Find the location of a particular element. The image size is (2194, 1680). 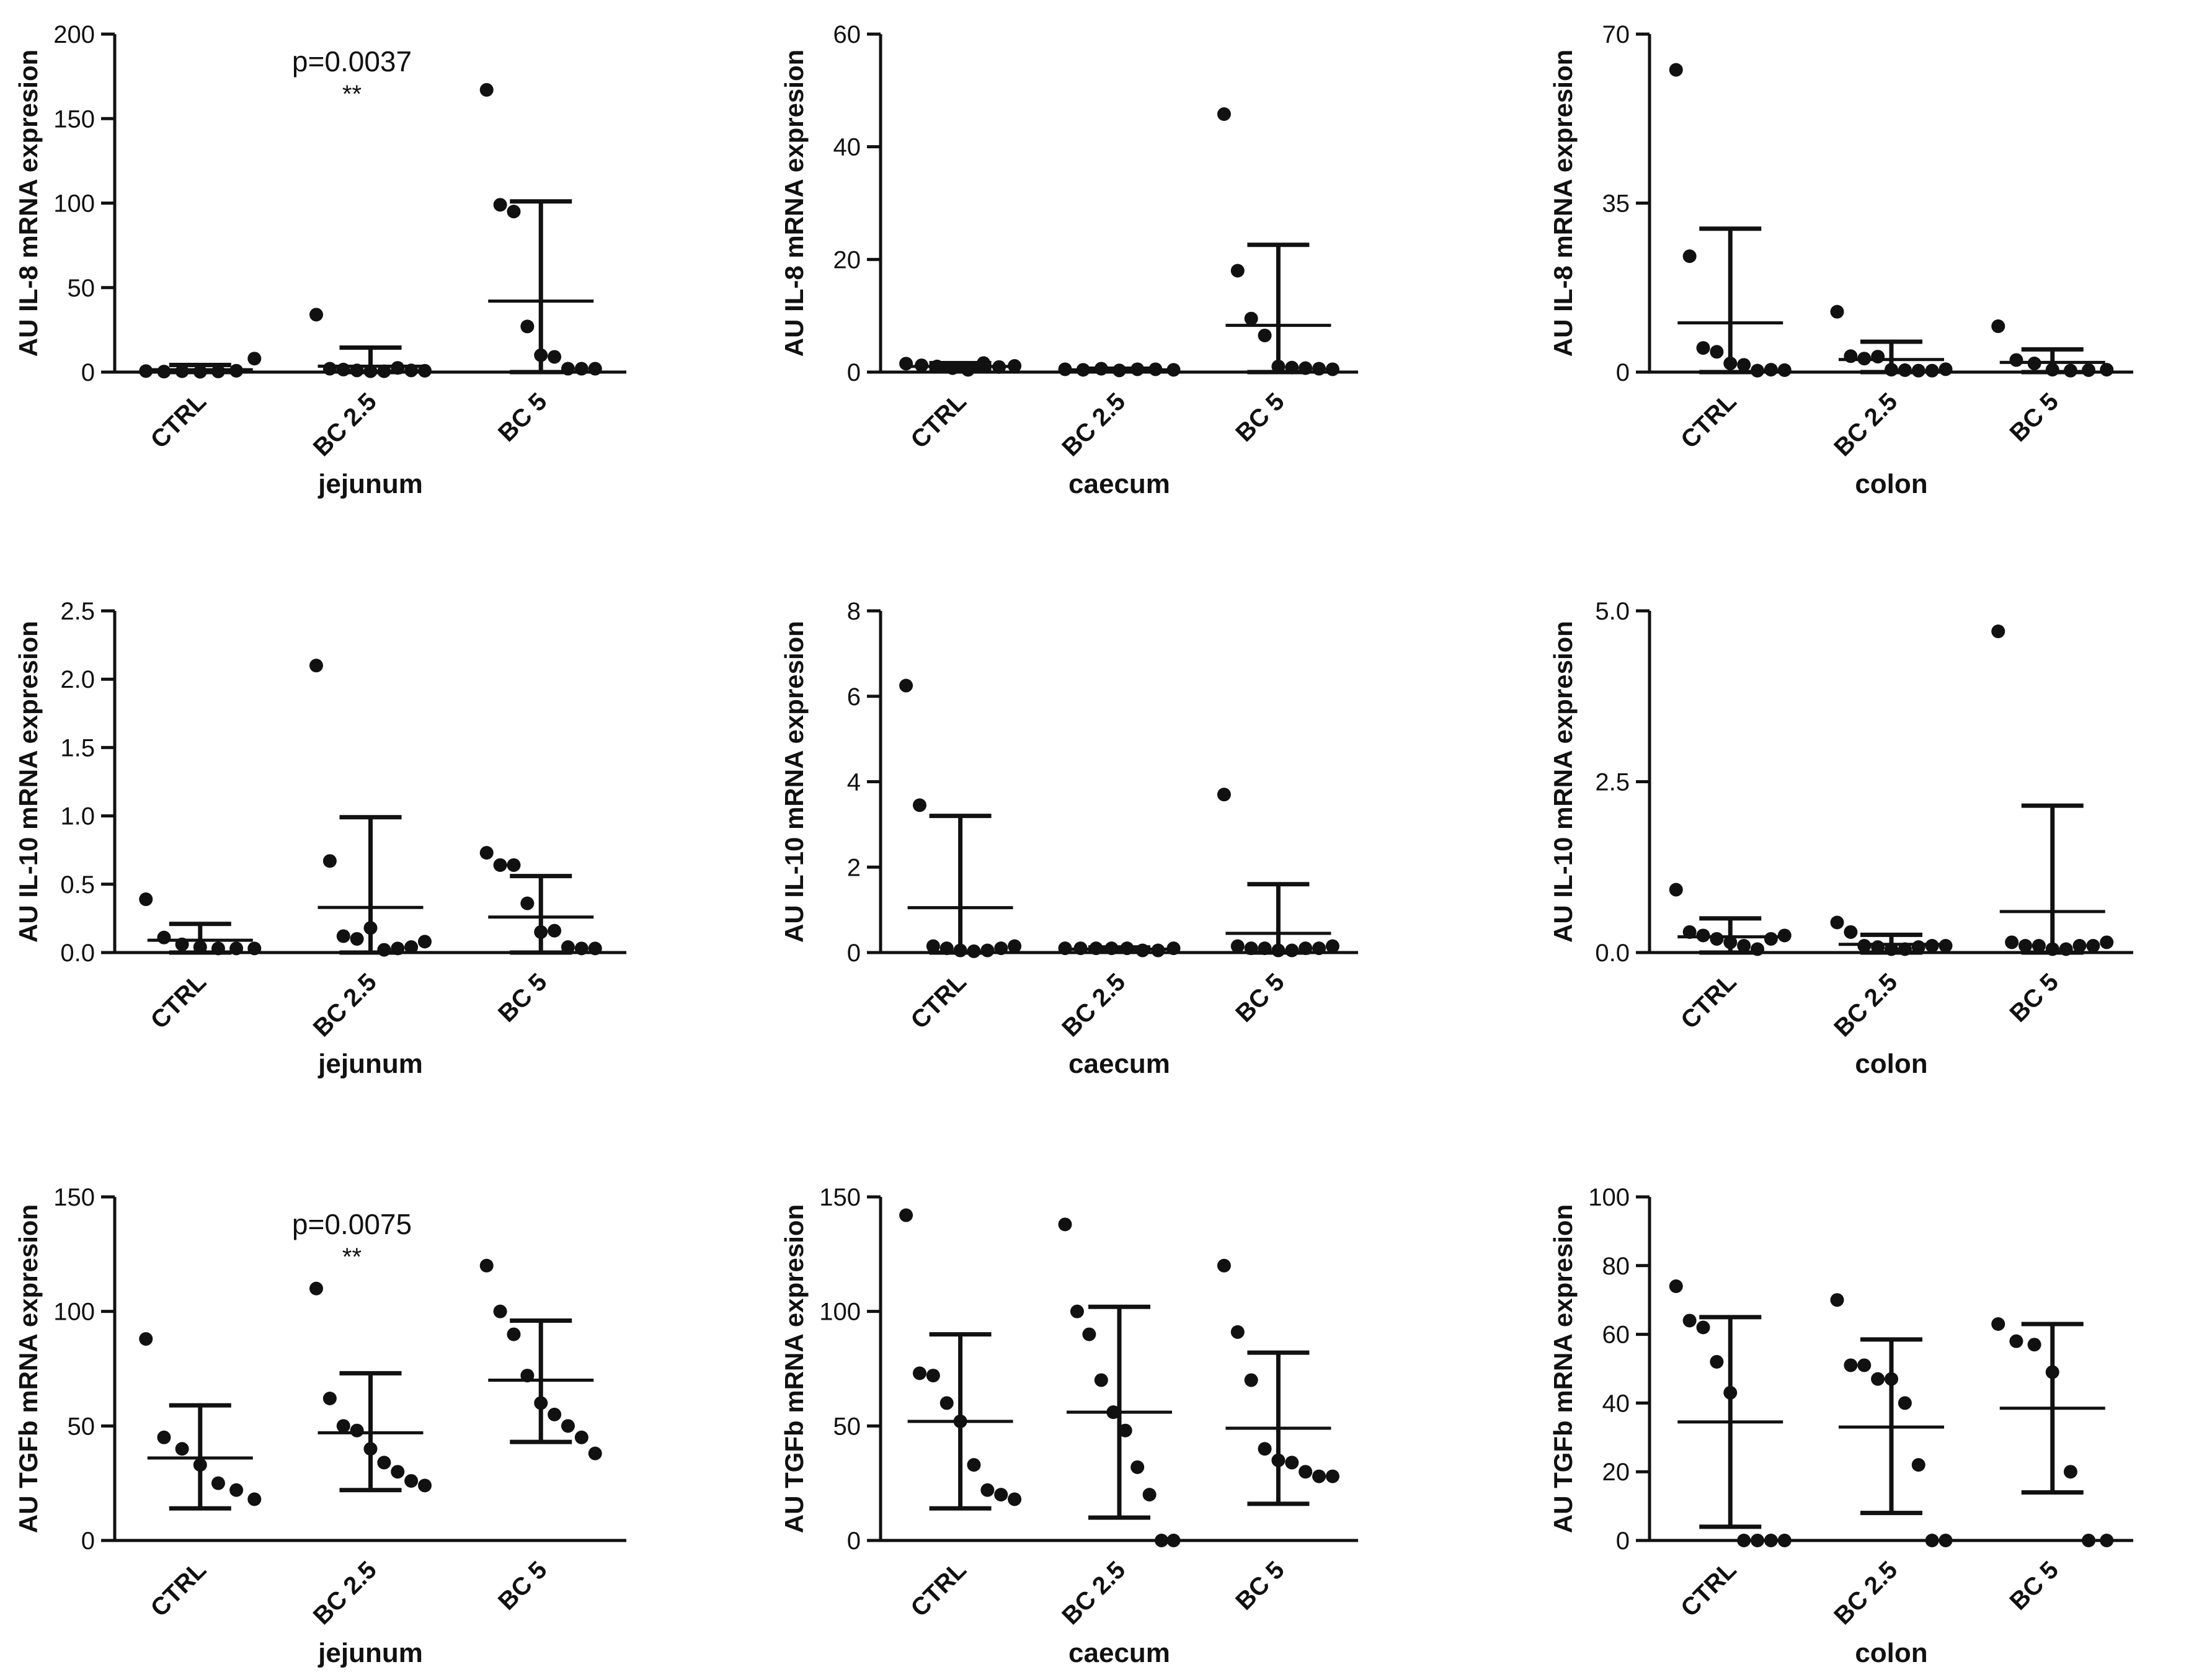

y-tick-label: 50 is located at coordinates (82, 1427).